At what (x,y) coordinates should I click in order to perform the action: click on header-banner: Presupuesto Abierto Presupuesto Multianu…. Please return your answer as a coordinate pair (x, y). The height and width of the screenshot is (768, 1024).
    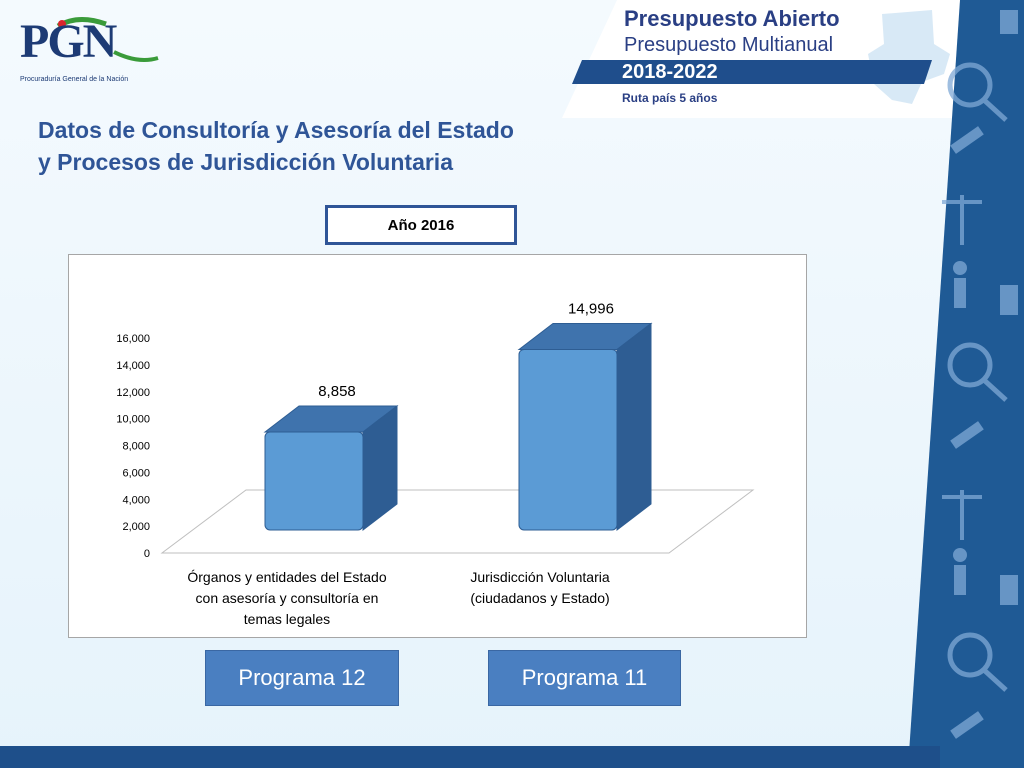
    Looking at the image, I should click on (762, 59).